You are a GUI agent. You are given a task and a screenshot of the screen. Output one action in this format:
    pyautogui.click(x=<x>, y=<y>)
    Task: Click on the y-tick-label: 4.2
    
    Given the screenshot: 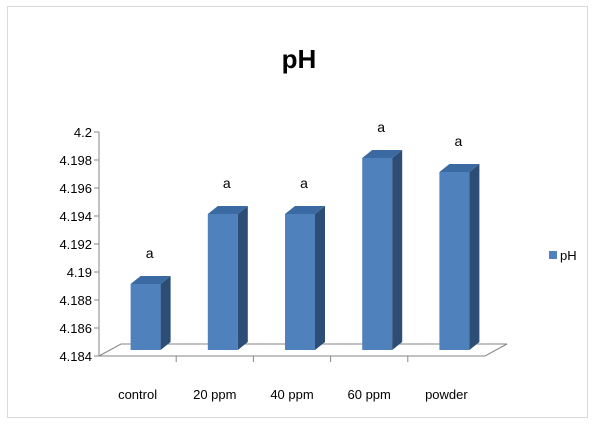 What is the action you would take?
    pyautogui.click(x=83, y=132)
    